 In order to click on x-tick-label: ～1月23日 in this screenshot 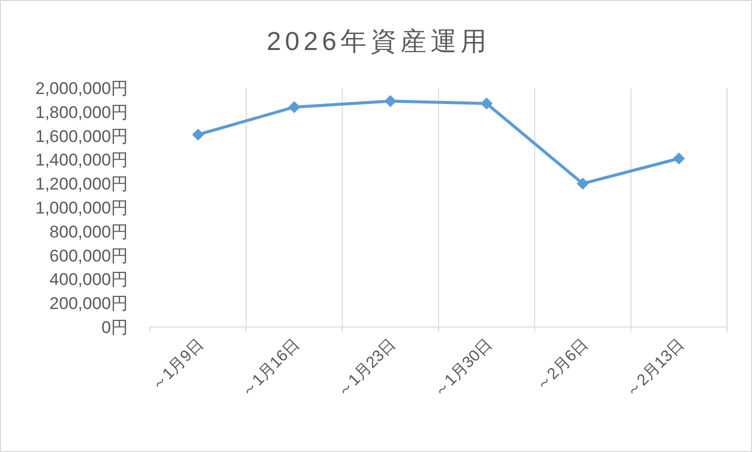, I will do `click(367, 368)`.